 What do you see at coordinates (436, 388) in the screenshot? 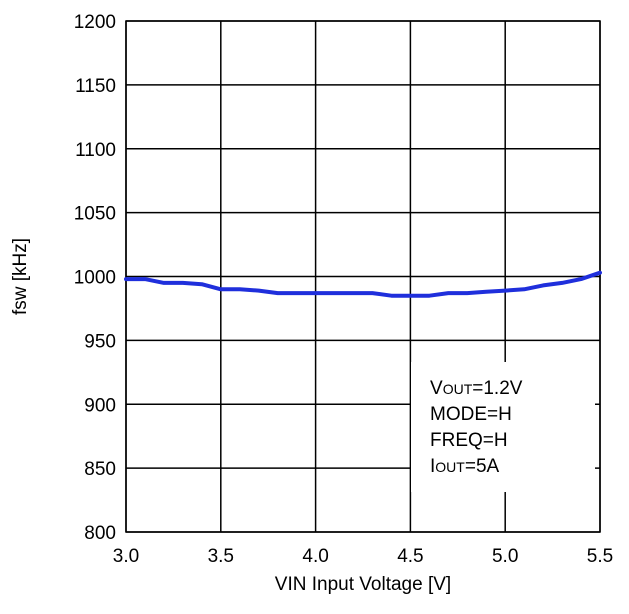
I see `annotation-main: V` at bounding box center [436, 388].